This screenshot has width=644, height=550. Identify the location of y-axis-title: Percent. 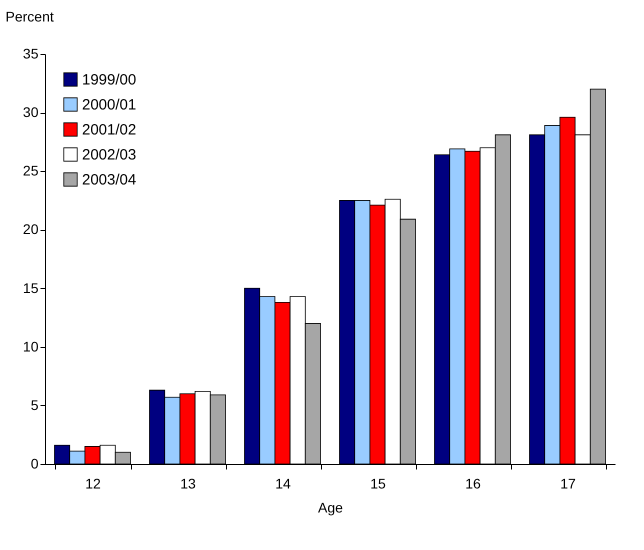
(30, 16).